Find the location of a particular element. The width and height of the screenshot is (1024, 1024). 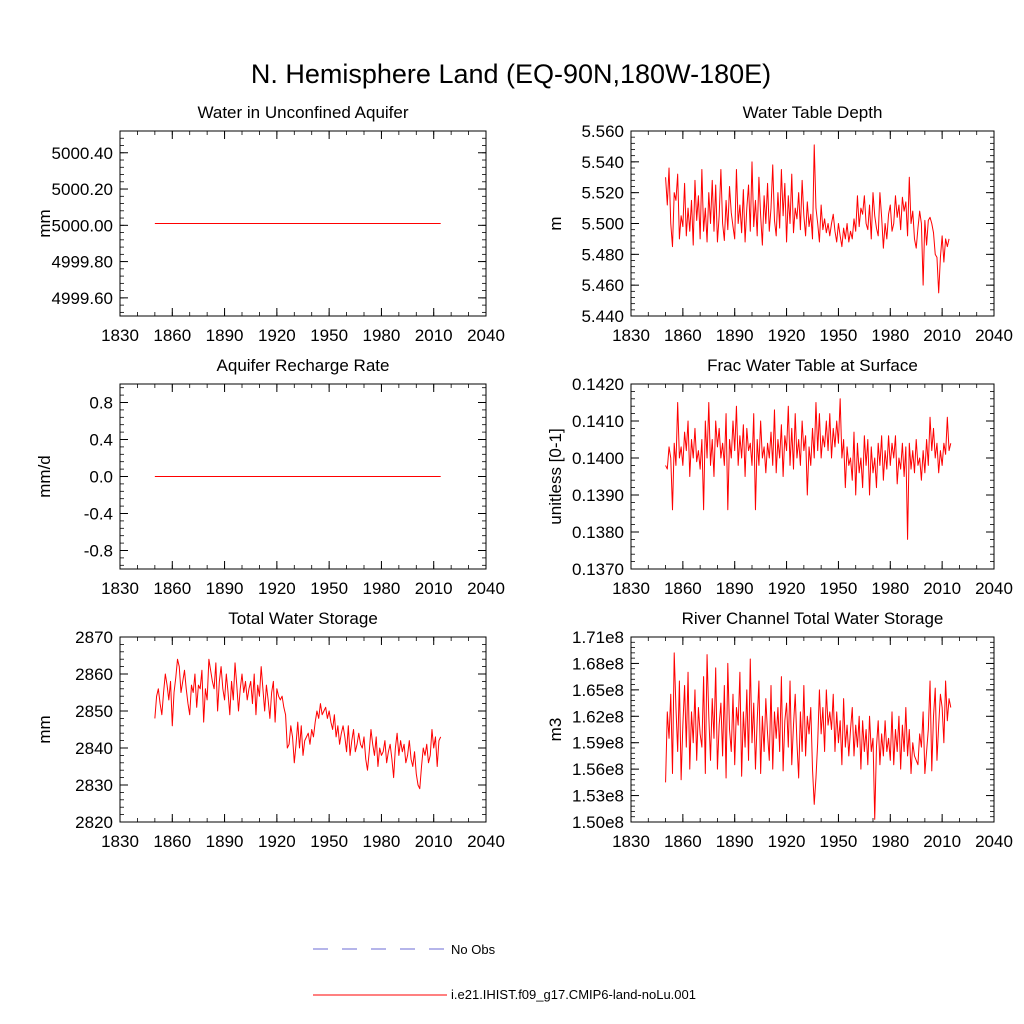

y-axis-label: mm/d is located at coordinates (44, 476).